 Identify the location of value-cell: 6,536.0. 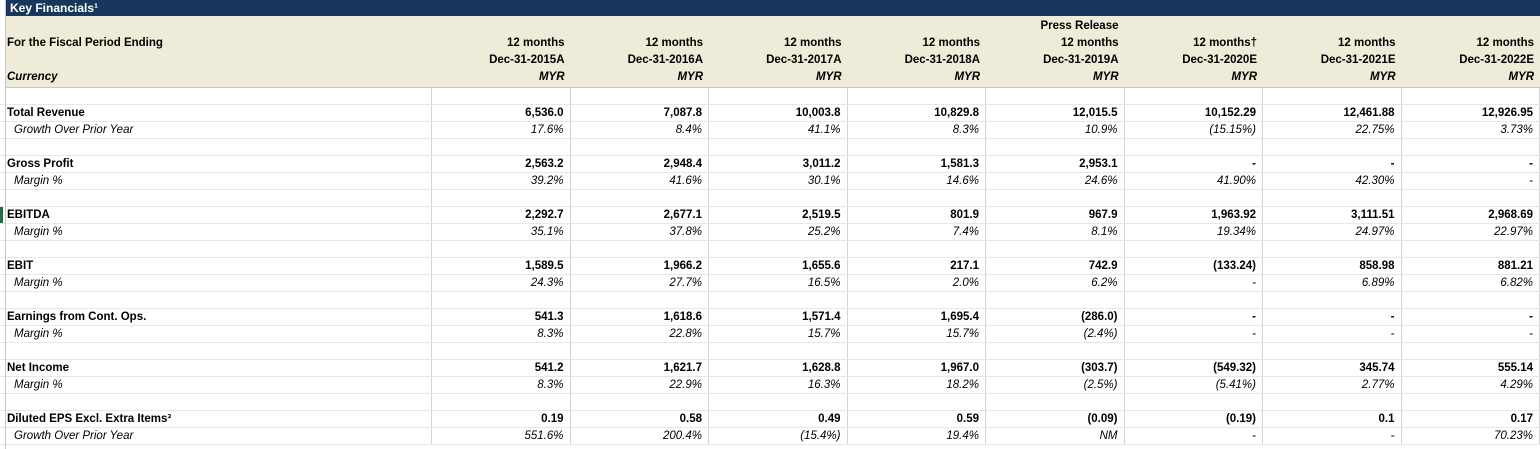
(501, 113).